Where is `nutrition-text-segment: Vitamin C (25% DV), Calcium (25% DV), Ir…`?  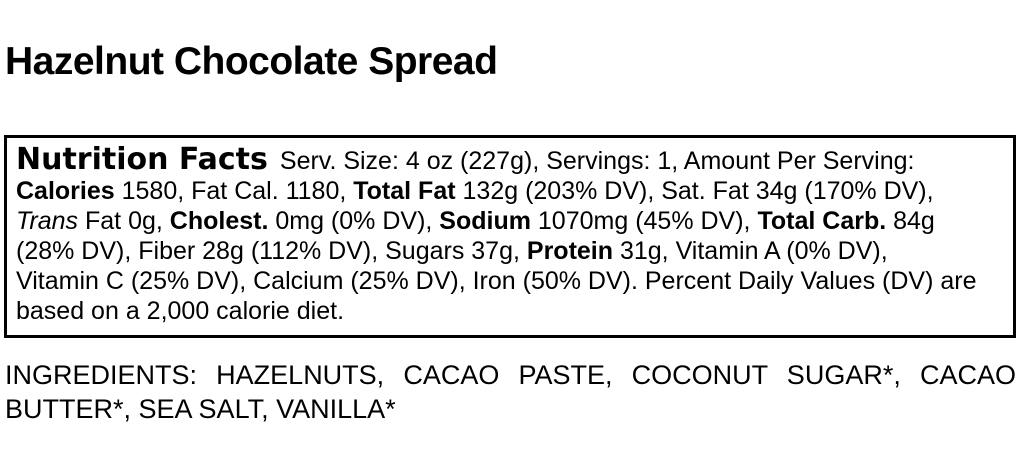 nutrition-text-segment: Vitamin C (25% DV), Calcium (25% DV), Ir… is located at coordinates (496, 281).